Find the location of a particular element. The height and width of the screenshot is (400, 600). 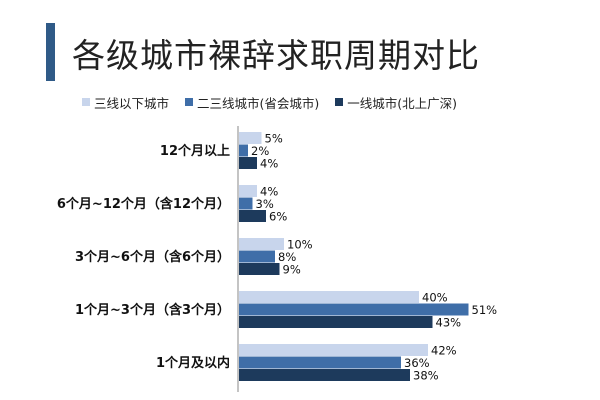

category-label-1: 12个月以上 is located at coordinates (195, 151).